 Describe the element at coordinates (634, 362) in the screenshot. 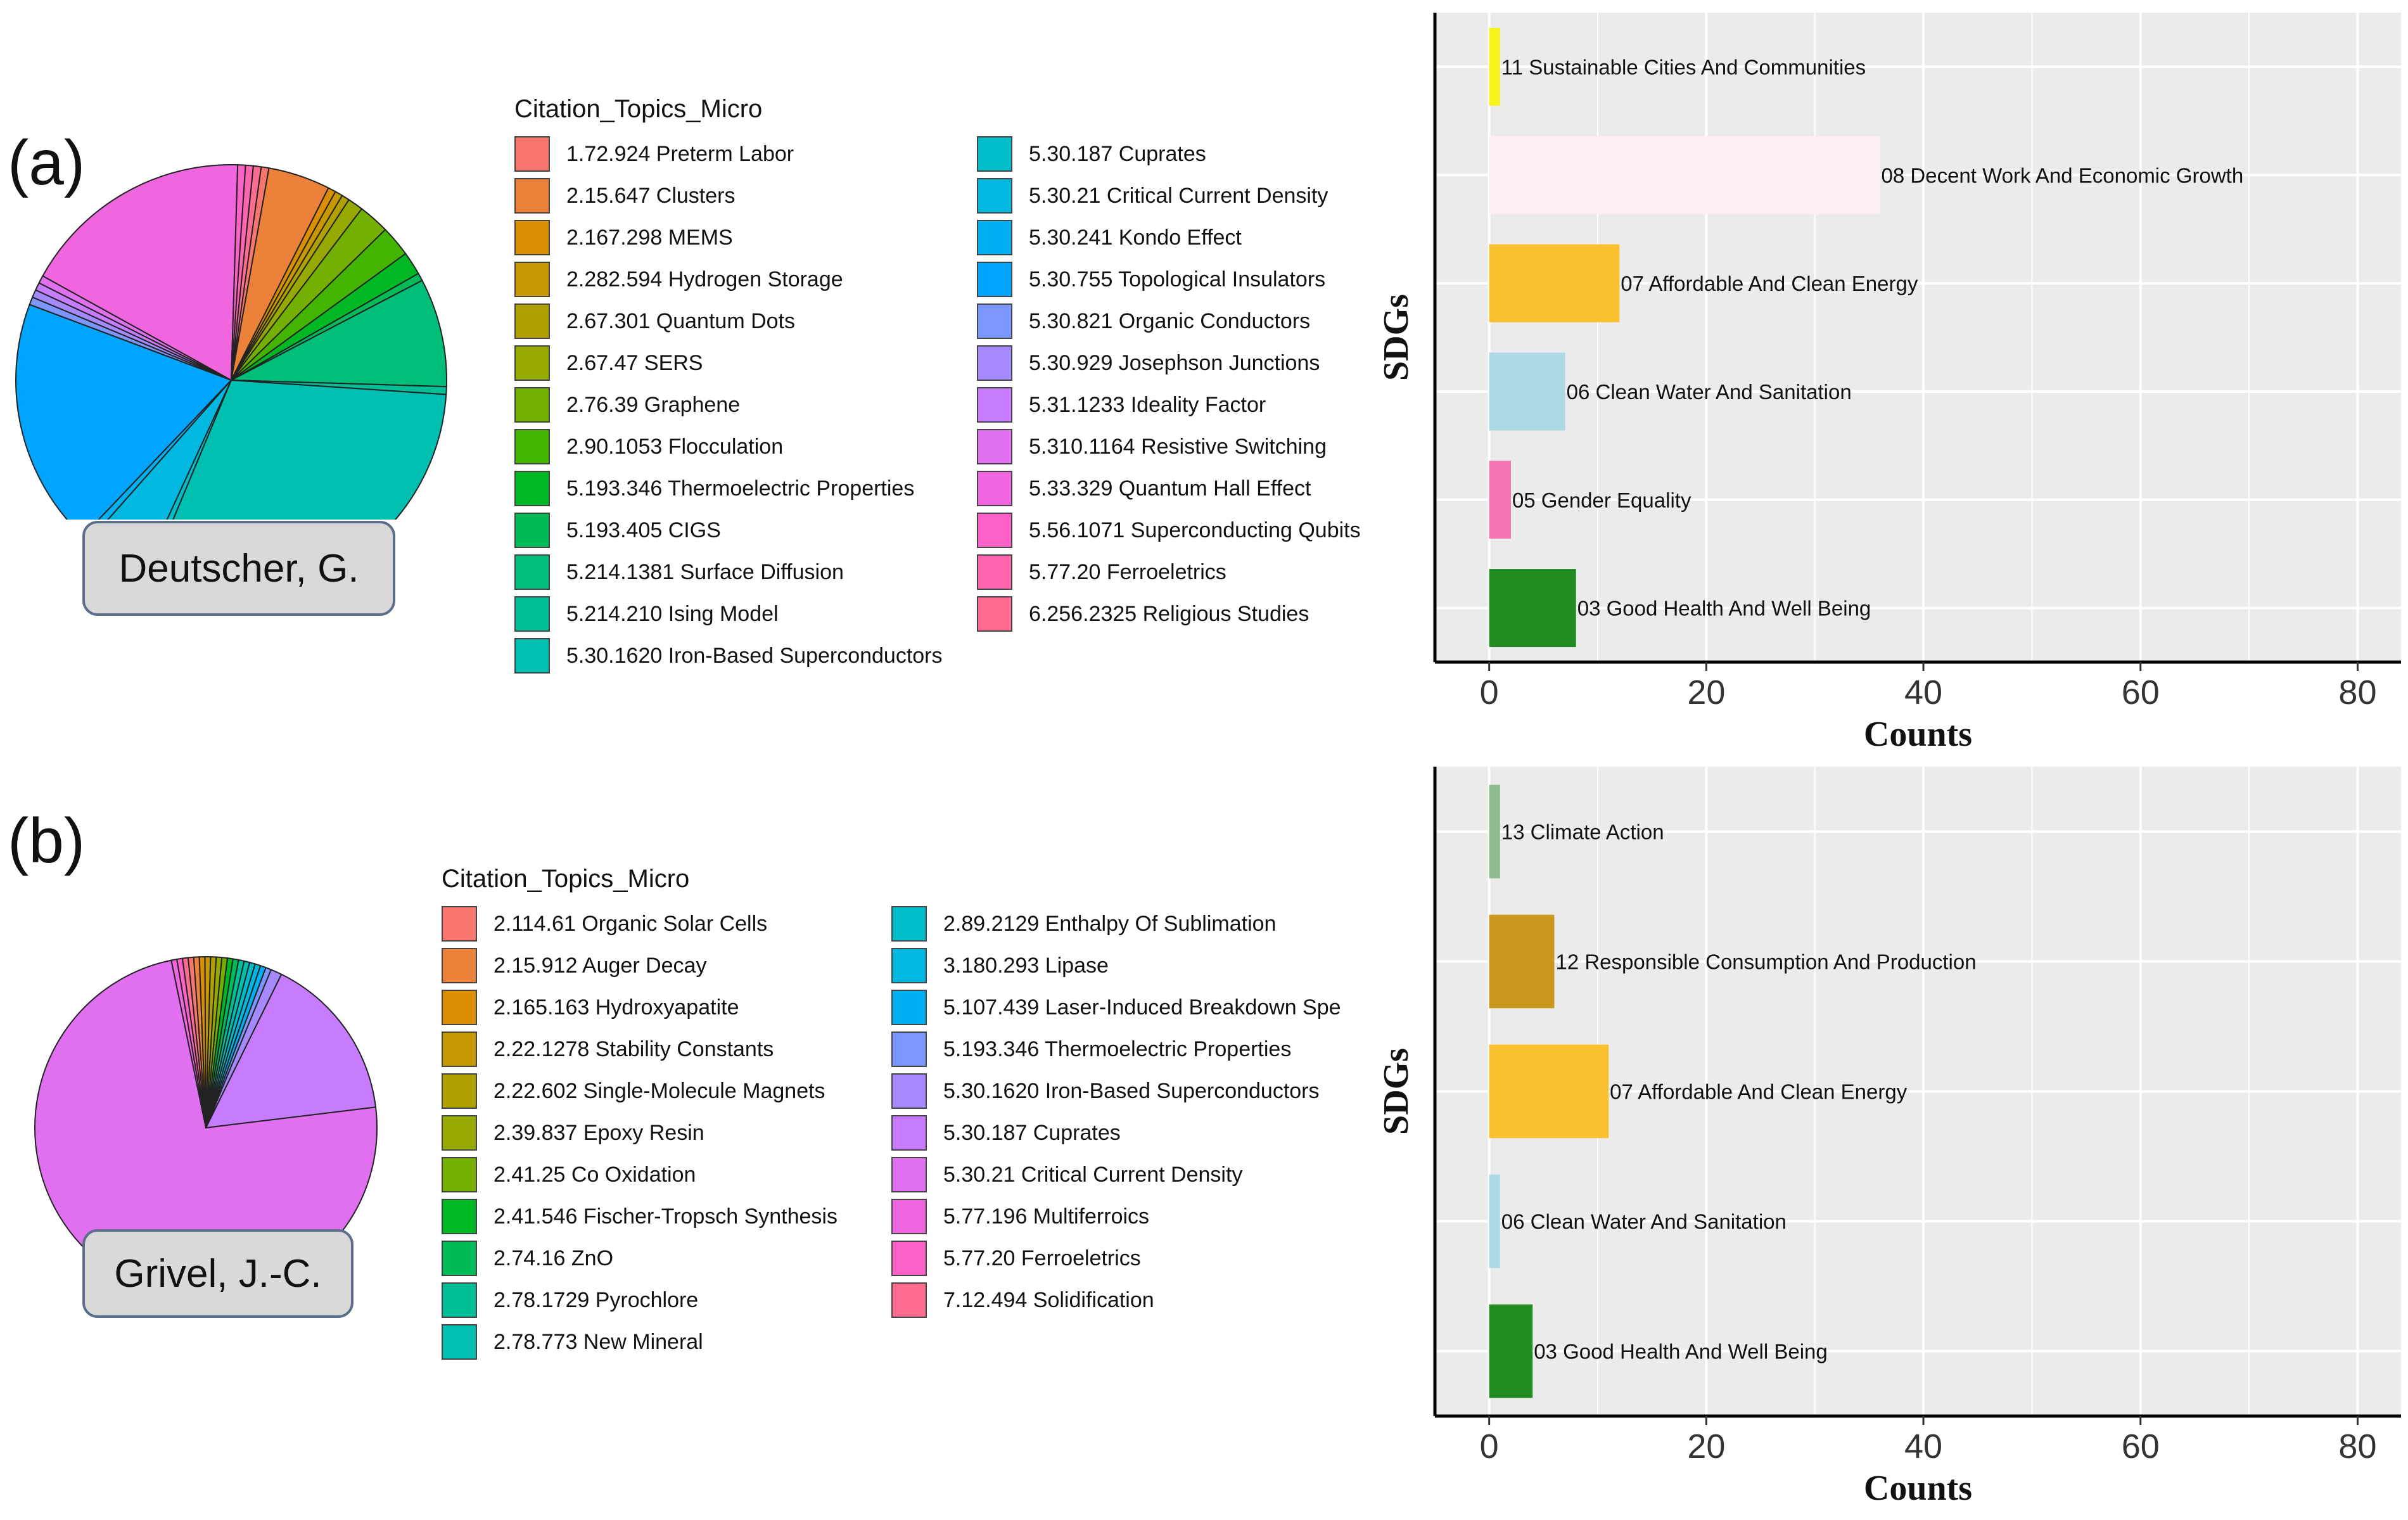

I see `legend-label: 2.67.47 SERS` at that location.